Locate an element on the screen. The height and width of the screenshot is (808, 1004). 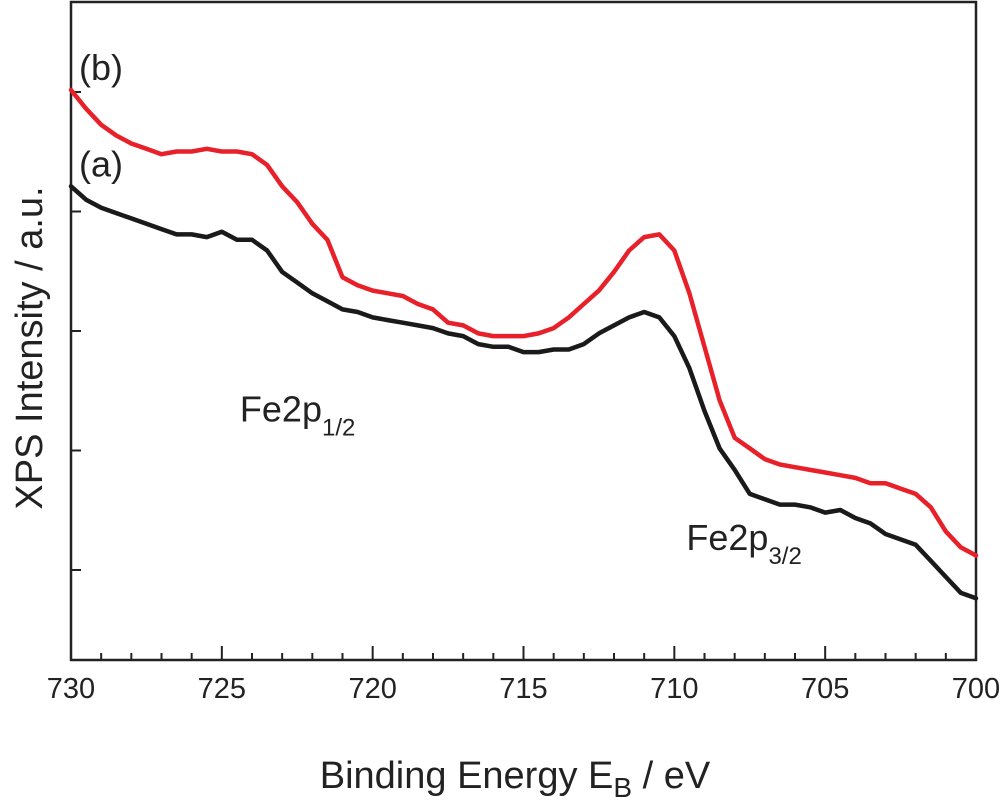
x-tick-label: 700 is located at coordinates (976, 689).